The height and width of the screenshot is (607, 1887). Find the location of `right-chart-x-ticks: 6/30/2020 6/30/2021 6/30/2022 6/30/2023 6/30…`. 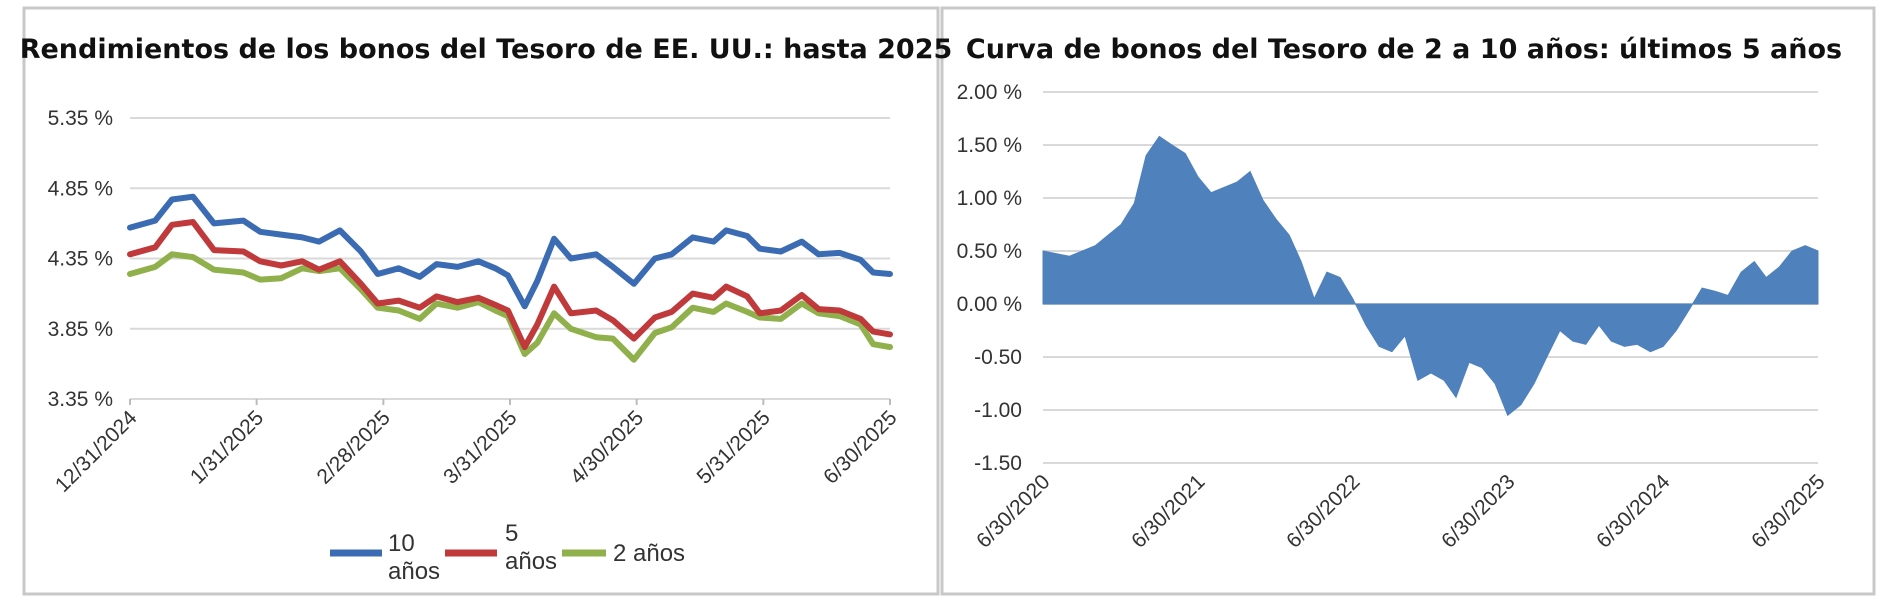

right-chart-x-ticks: 6/30/2020 6/30/2021 6/30/2022 6/30/2023 6/30… is located at coordinates (1400, 511).